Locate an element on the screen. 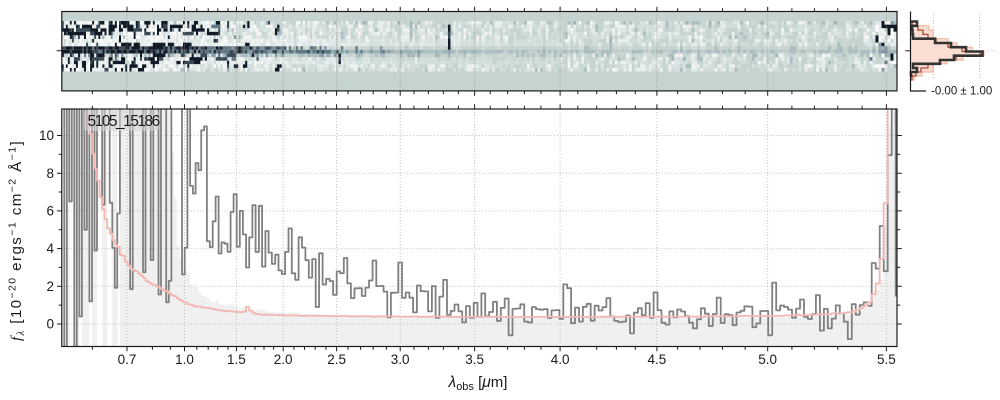  svg-text: 3.0 is located at coordinates (400, 359).